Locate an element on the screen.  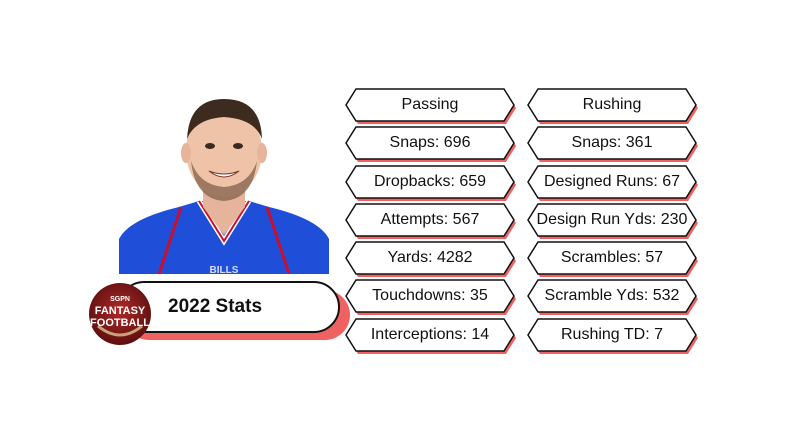
logo-line2: FOOTBALL is located at coordinates (120, 323).